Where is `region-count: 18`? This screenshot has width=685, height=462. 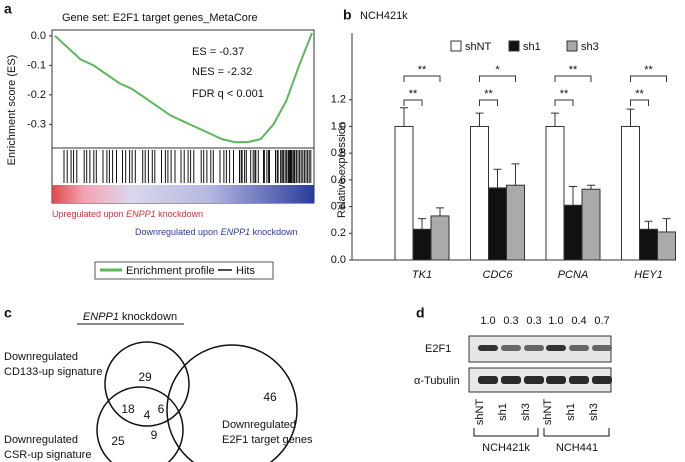 region-count: 18 is located at coordinates (128, 409).